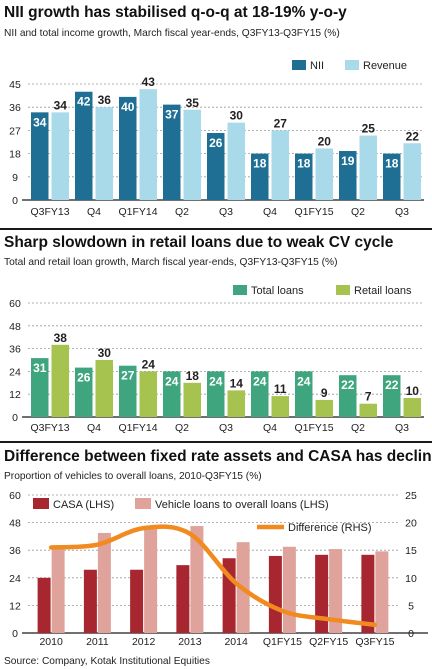  Describe the element at coordinates (368, 397) in the screenshot. I see `data-label: 7` at that location.